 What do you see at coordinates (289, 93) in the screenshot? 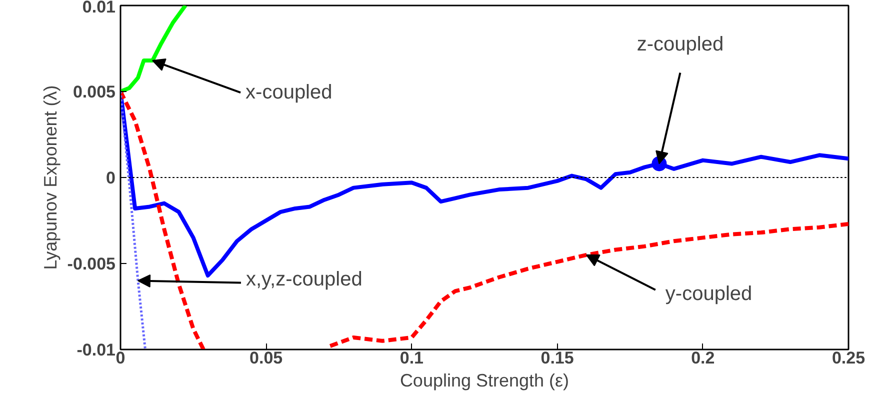
I see `annotation: x-coupled` at bounding box center [289, 93].